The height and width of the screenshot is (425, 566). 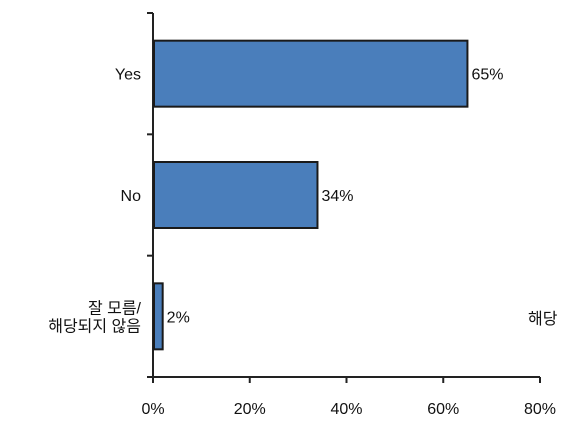 What do you see at coordinates (540, 409) in the screenshot?
I see `x-tick-label: 80%` at bounding box center [540, 409].